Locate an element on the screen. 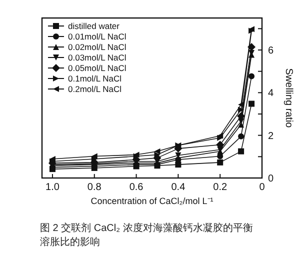 The image size is (300, 268). legend-label: 0.02mol/L NaCl is located at coordinates (97, 47).